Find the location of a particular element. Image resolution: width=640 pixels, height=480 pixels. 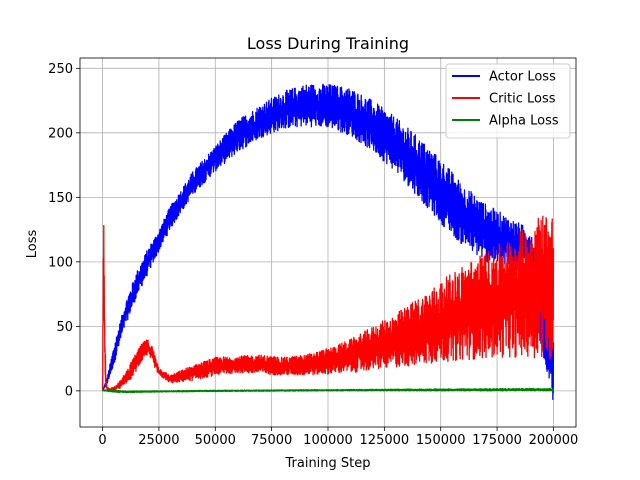

y-tick-label: 0 is located at coordinates (69, 391).